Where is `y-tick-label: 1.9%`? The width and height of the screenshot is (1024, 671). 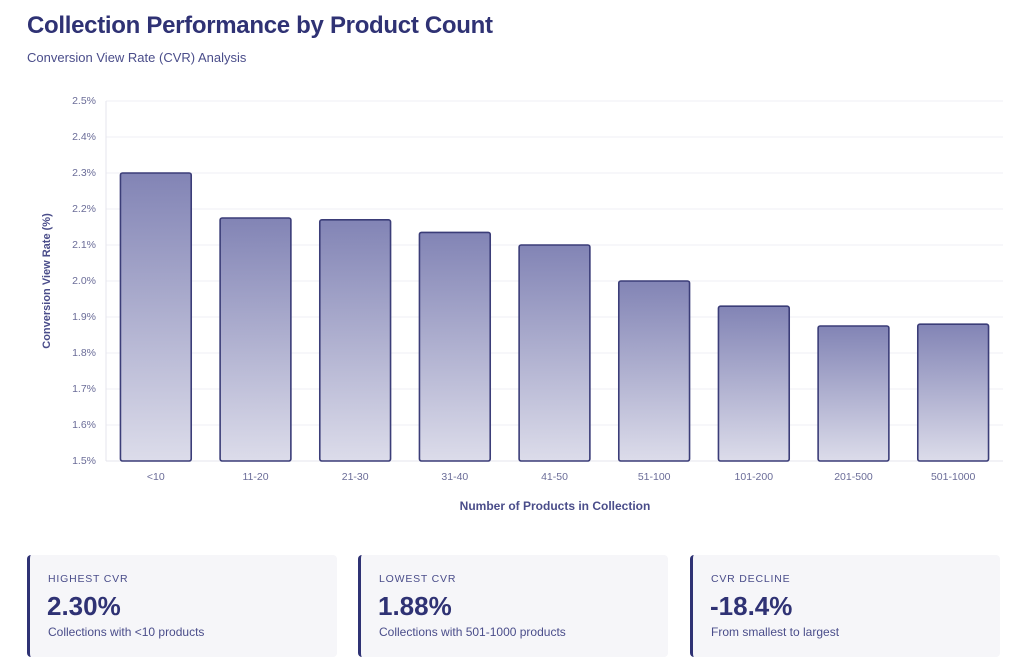 y-tick-label: 1.9% is located at coordinates (84, 317).